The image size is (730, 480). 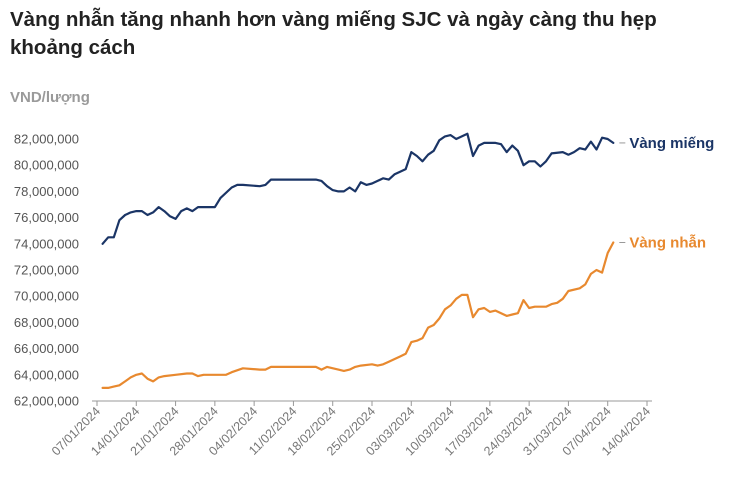 I want to click on y-tick-label: 72,000,000, so click(x=46, y=270).